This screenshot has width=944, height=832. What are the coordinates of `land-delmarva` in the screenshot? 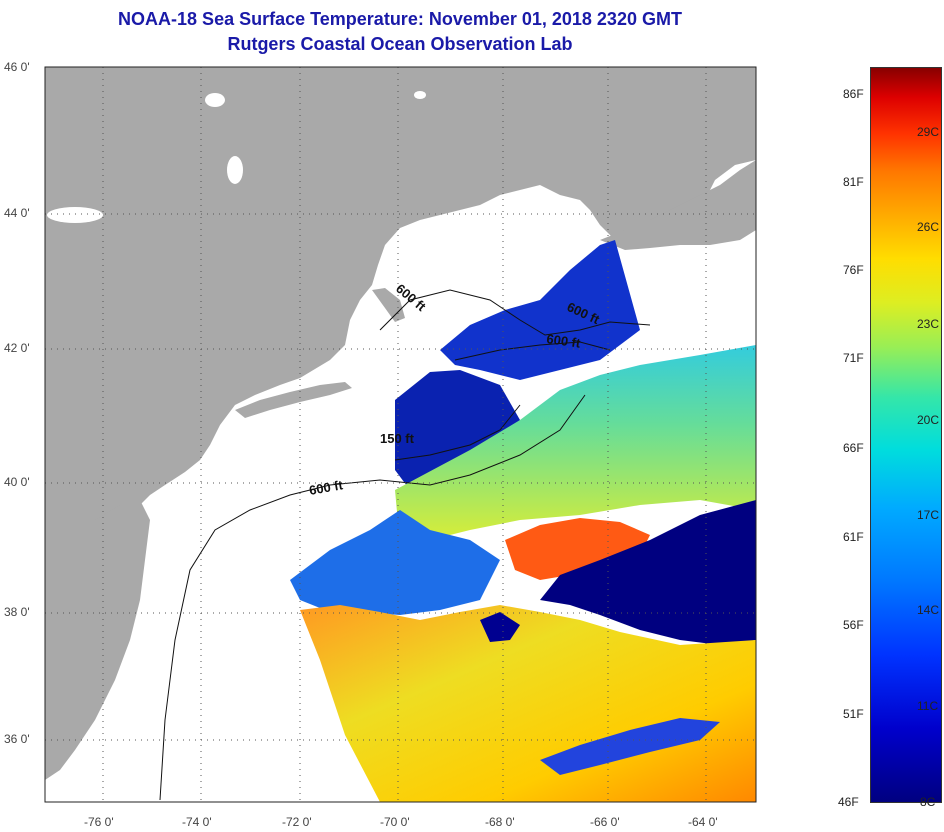 It's located at (97, 640).